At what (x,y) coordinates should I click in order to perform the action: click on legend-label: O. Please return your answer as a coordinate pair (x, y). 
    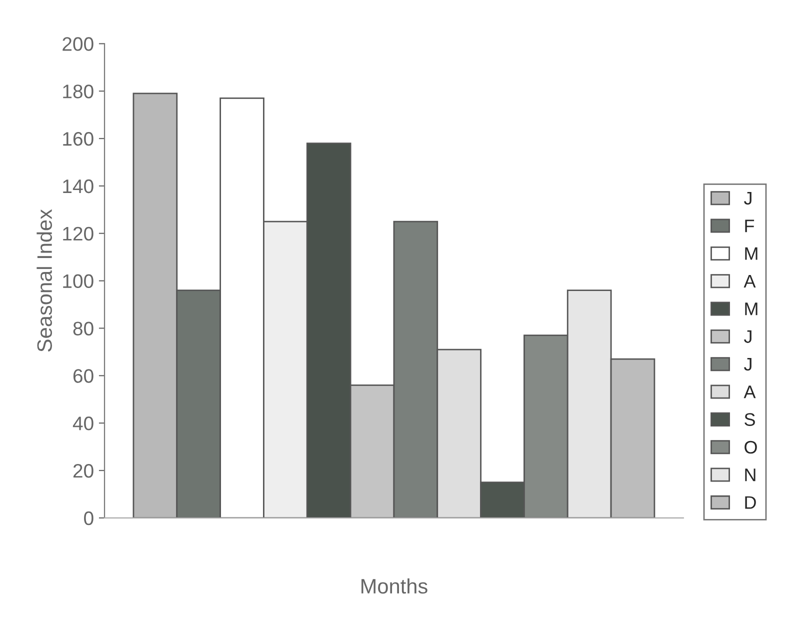
    Looking at the image, I should click on (750, 447).